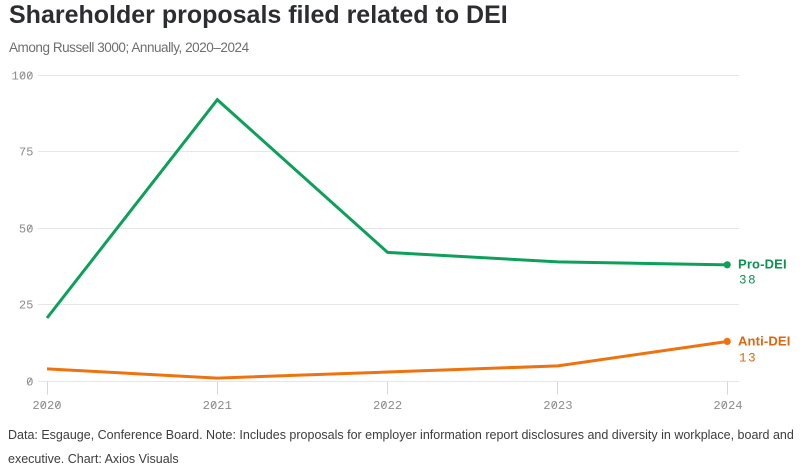 Image resolution: width=800 pixels, height=471 pixels. I want to click on svg-text: 2020, so click(46, 406).